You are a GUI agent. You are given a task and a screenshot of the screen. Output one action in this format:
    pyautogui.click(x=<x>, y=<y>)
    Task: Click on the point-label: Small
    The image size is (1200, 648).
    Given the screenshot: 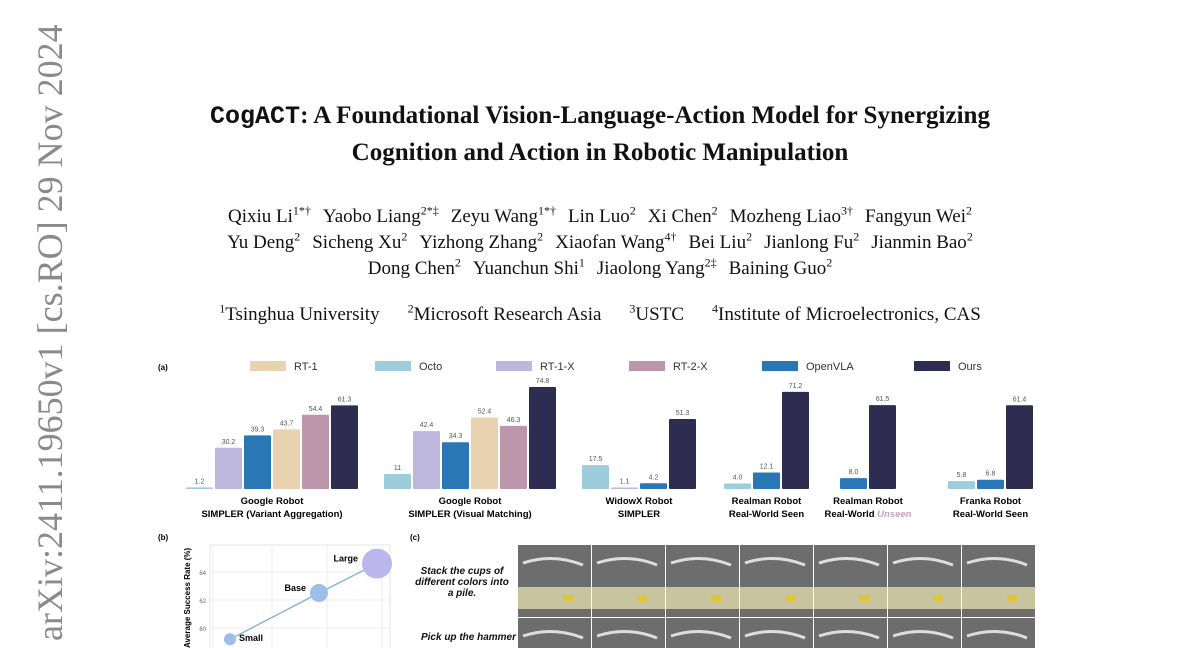 What is the action you would take?
    pyautogui.click(x=251, y=638)
    